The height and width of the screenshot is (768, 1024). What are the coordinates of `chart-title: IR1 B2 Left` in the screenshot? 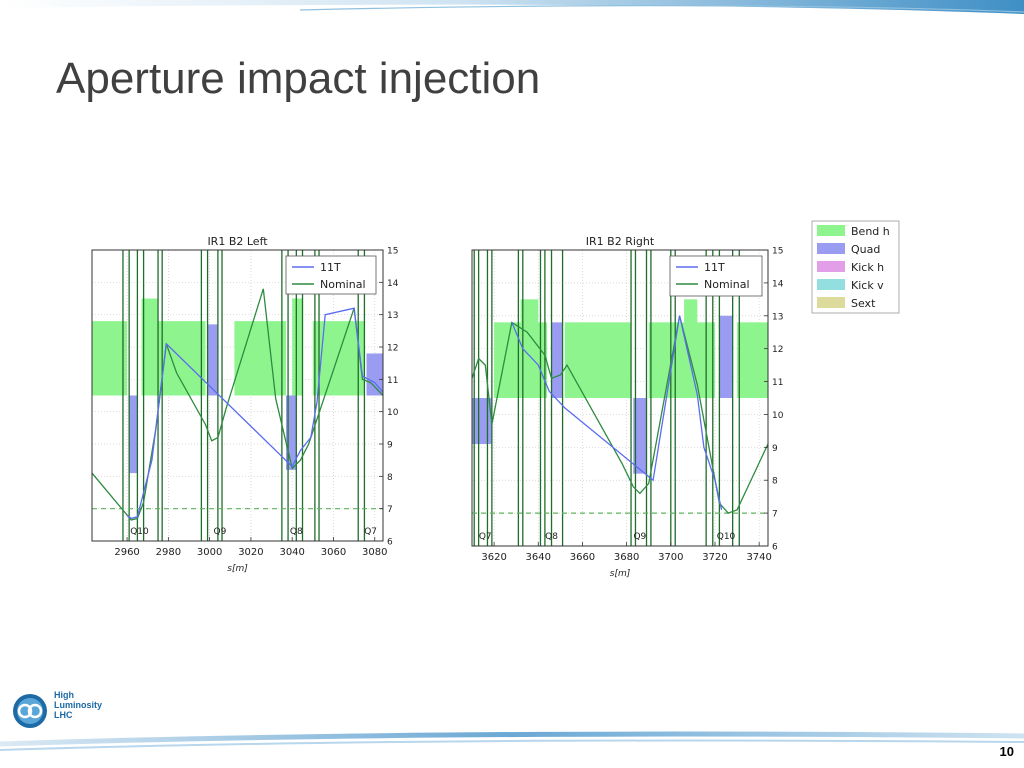 It's located at (237, 241).